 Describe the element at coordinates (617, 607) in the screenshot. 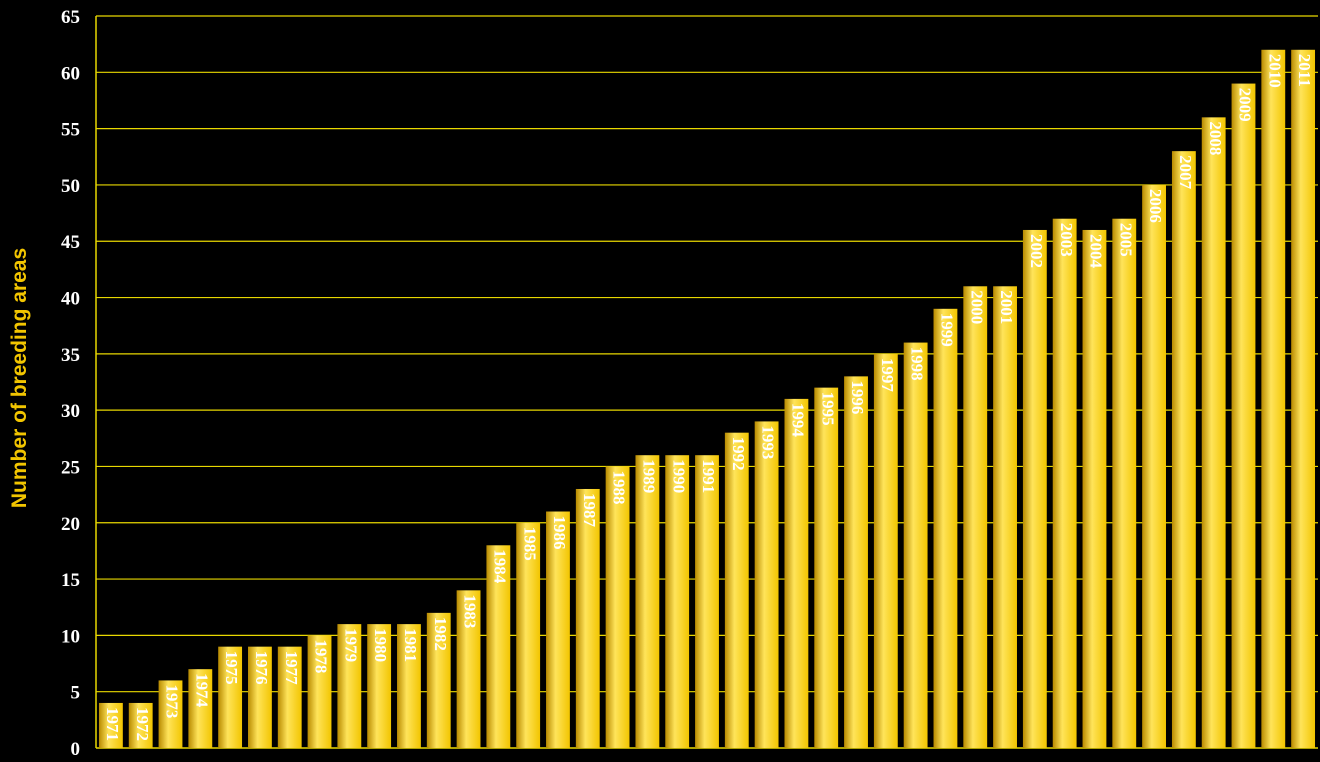

I see `bar-1988` at that location.